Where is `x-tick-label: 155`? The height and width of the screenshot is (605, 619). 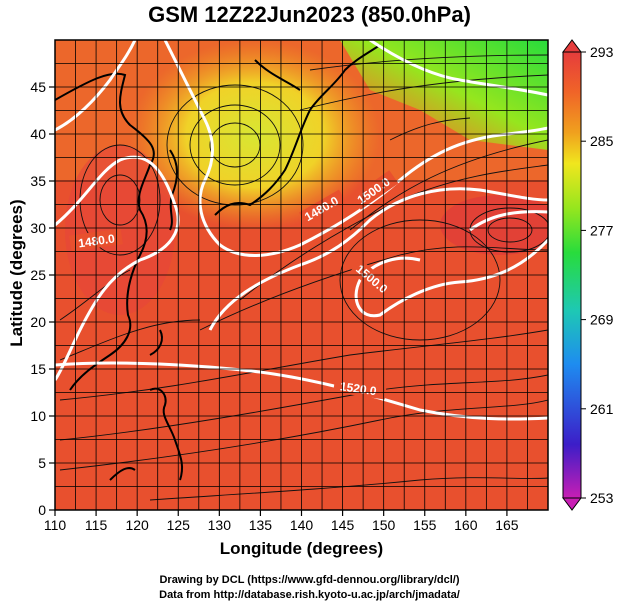 x-tick-label: 155 is located at coordinates (425, 525).